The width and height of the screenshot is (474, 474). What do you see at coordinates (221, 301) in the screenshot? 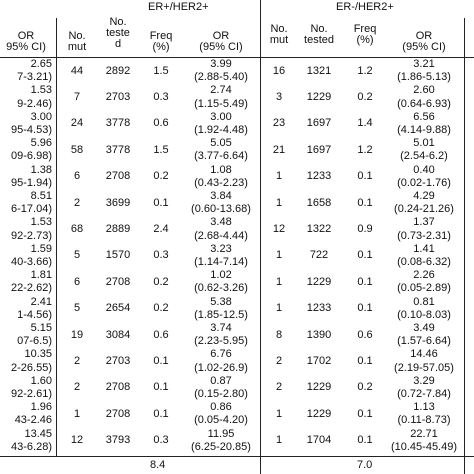
I see `or-cell: 5.38` at bounding box center [221, 301].